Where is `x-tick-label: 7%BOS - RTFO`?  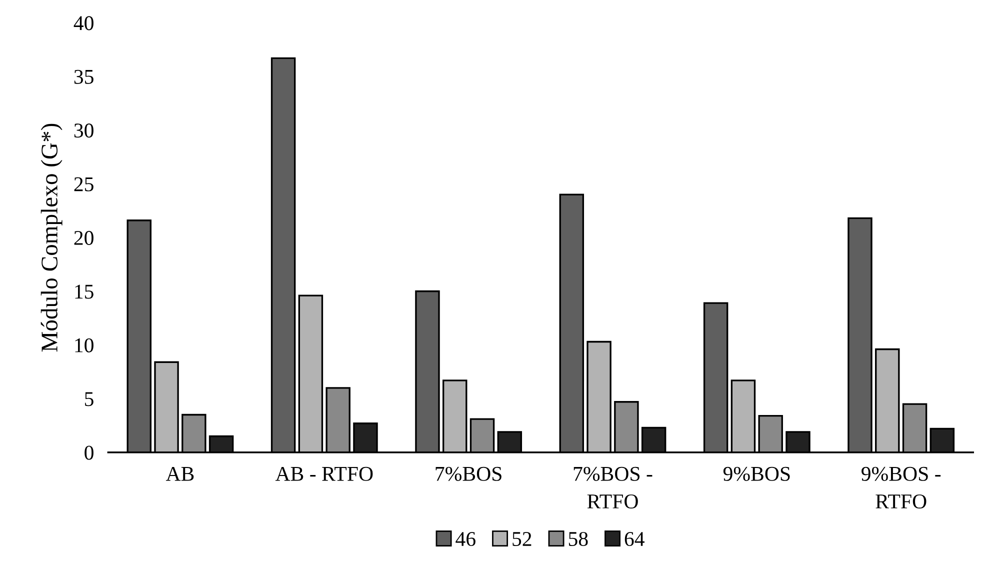
x-tick-label: 7%BOS - RTFO is located at coordinates (613, 487).